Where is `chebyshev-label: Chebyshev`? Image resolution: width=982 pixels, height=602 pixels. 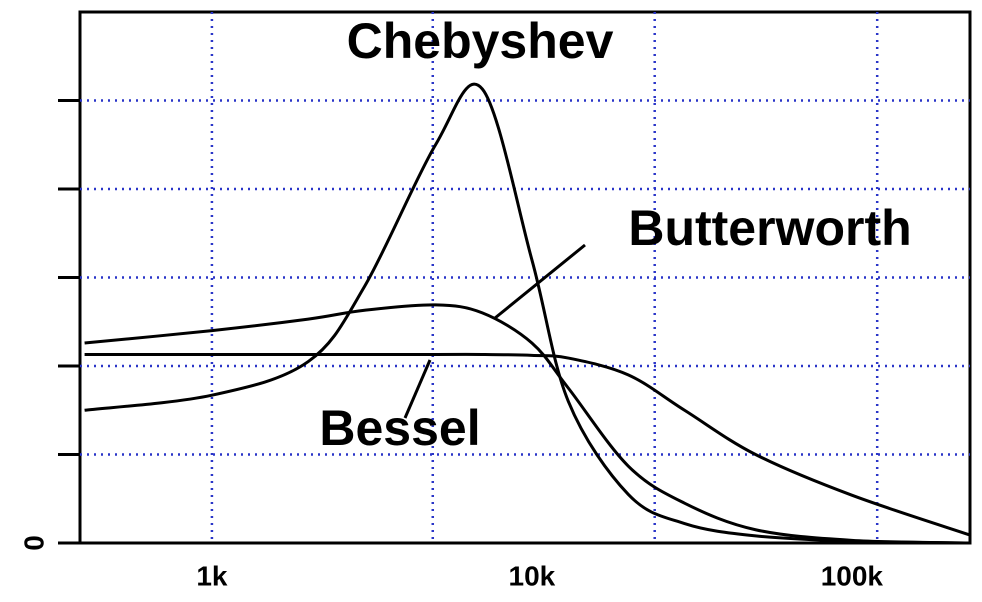 chebyshev-label: Chebyshev is located at coordinates (480, 41).